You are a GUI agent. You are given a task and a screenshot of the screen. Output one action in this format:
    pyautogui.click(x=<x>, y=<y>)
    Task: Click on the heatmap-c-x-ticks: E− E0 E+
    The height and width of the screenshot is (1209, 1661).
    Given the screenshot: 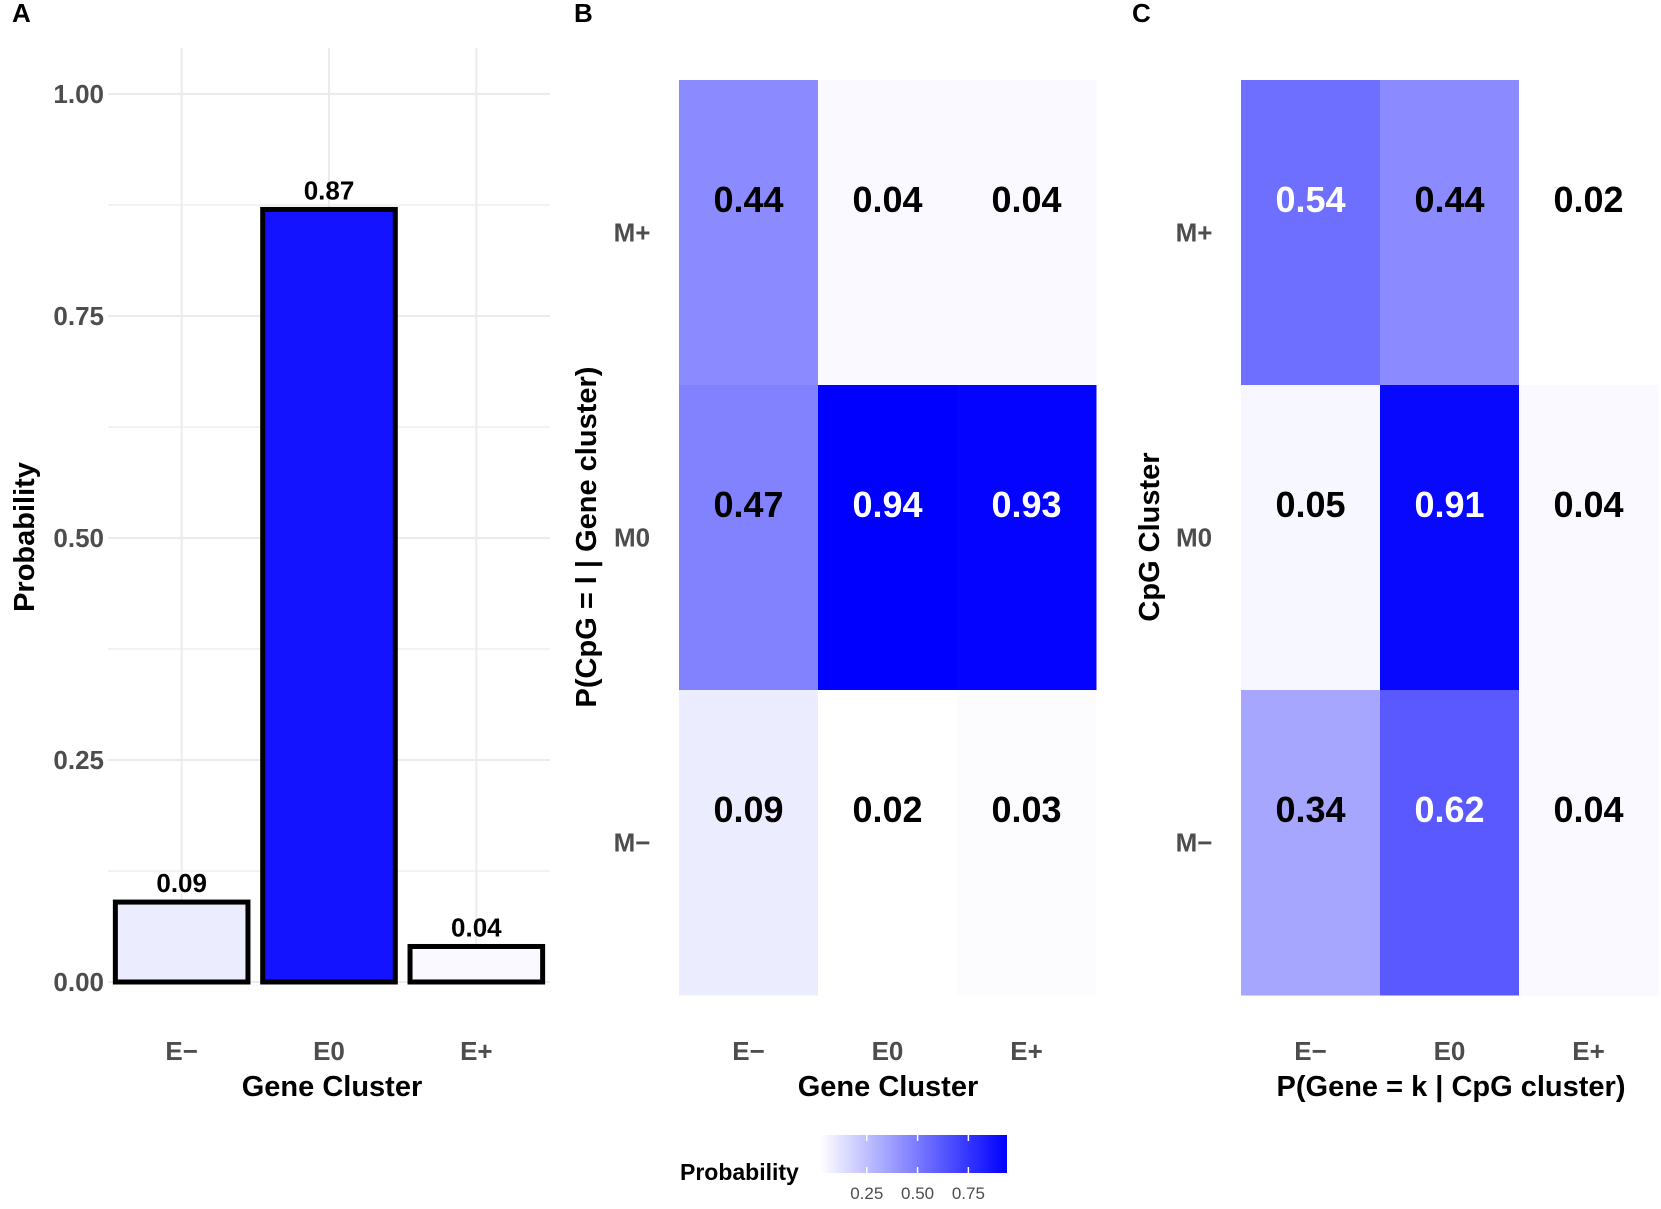 What is the action you would take?
    pyautogui.click(x=1449, y=1051)
    